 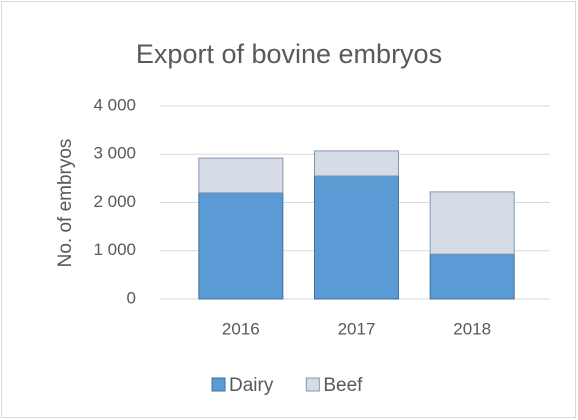 I want to click on y-tick-label: 2 000, so click(x=114, y=201).